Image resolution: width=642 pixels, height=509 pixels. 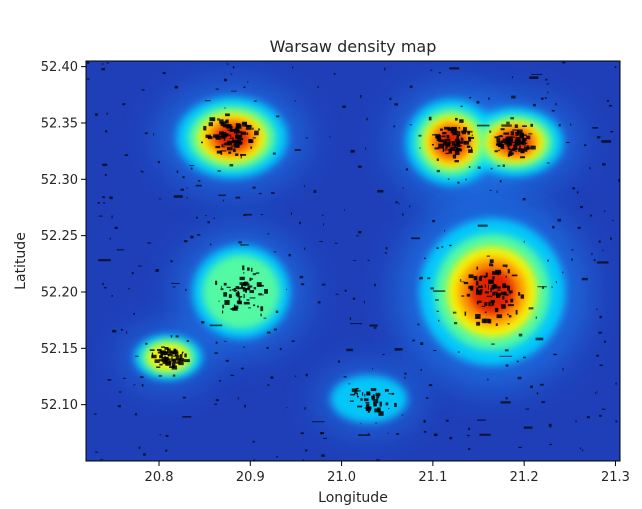 What do you see at coordinates (59, 67) in the screenshot?
I see `y-tick-label: 52.40` at bounding box center [59, 67].